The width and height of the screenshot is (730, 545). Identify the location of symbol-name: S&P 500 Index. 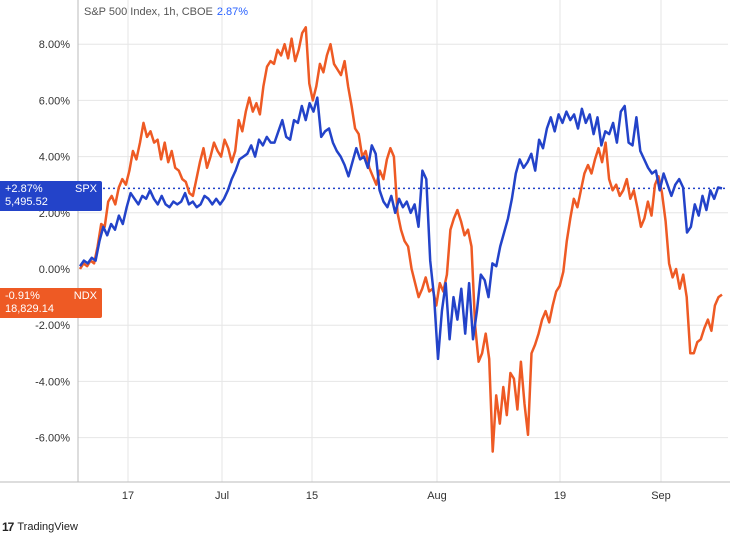
(121, 12).